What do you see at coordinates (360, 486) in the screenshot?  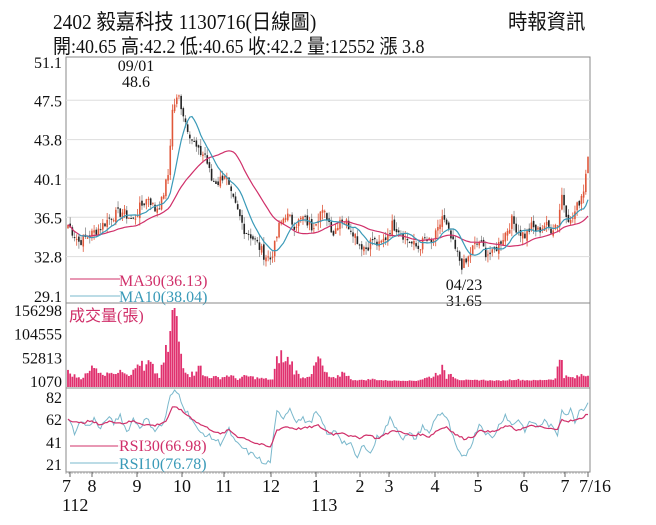 I see `x-tick-label: 2` at bounding box center [360, 486].